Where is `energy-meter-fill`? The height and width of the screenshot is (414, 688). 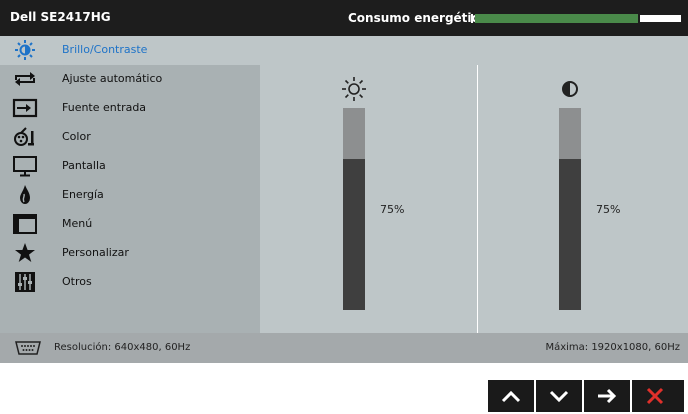 energy-meter-fill is located at coordinates (556, 18).